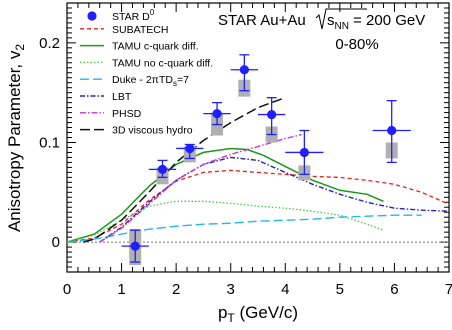 This screenshot has height=330, width=452. I want to click on legend-entry: TAMU c-quark diff., so click(139, 47).